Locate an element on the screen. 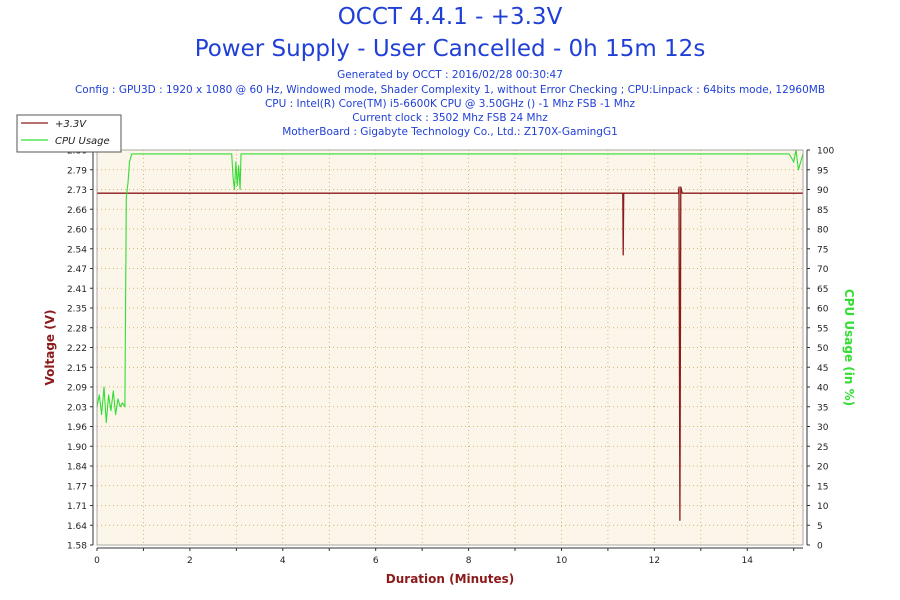  y-tick-label-left: 2.73 is located at coordinates (77, 191).